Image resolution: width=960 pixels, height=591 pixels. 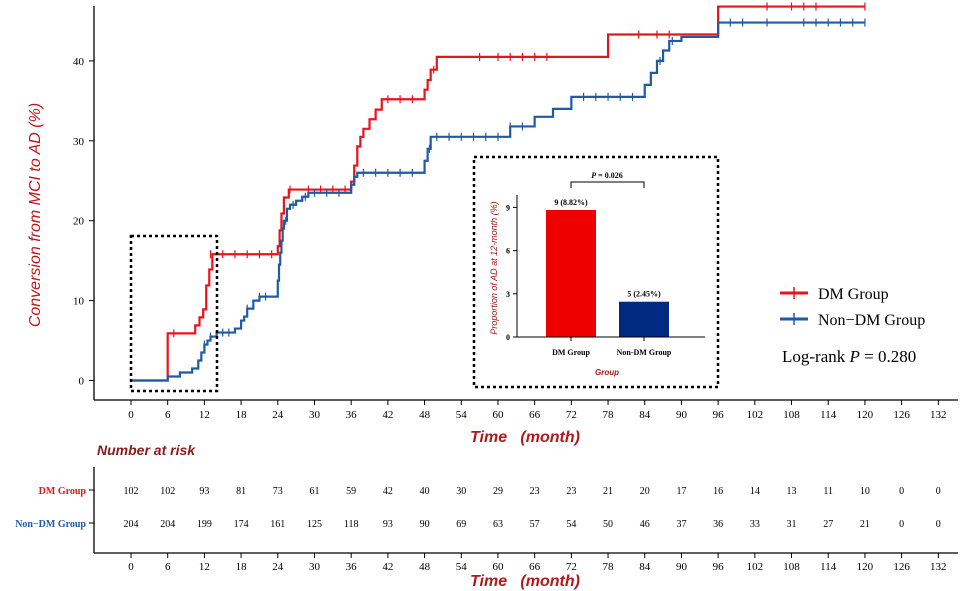 What do you see at coordinates (204, 491) in the screenshot?
I see `risk-cell: 93` at bounding box center [204, 491].